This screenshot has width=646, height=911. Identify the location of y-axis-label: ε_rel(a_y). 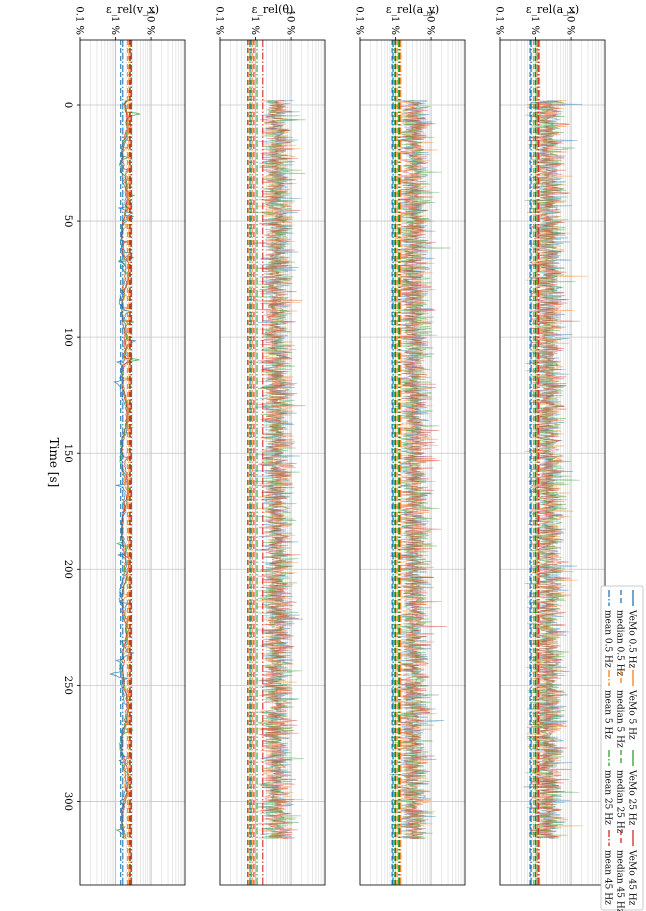
(412, 9).